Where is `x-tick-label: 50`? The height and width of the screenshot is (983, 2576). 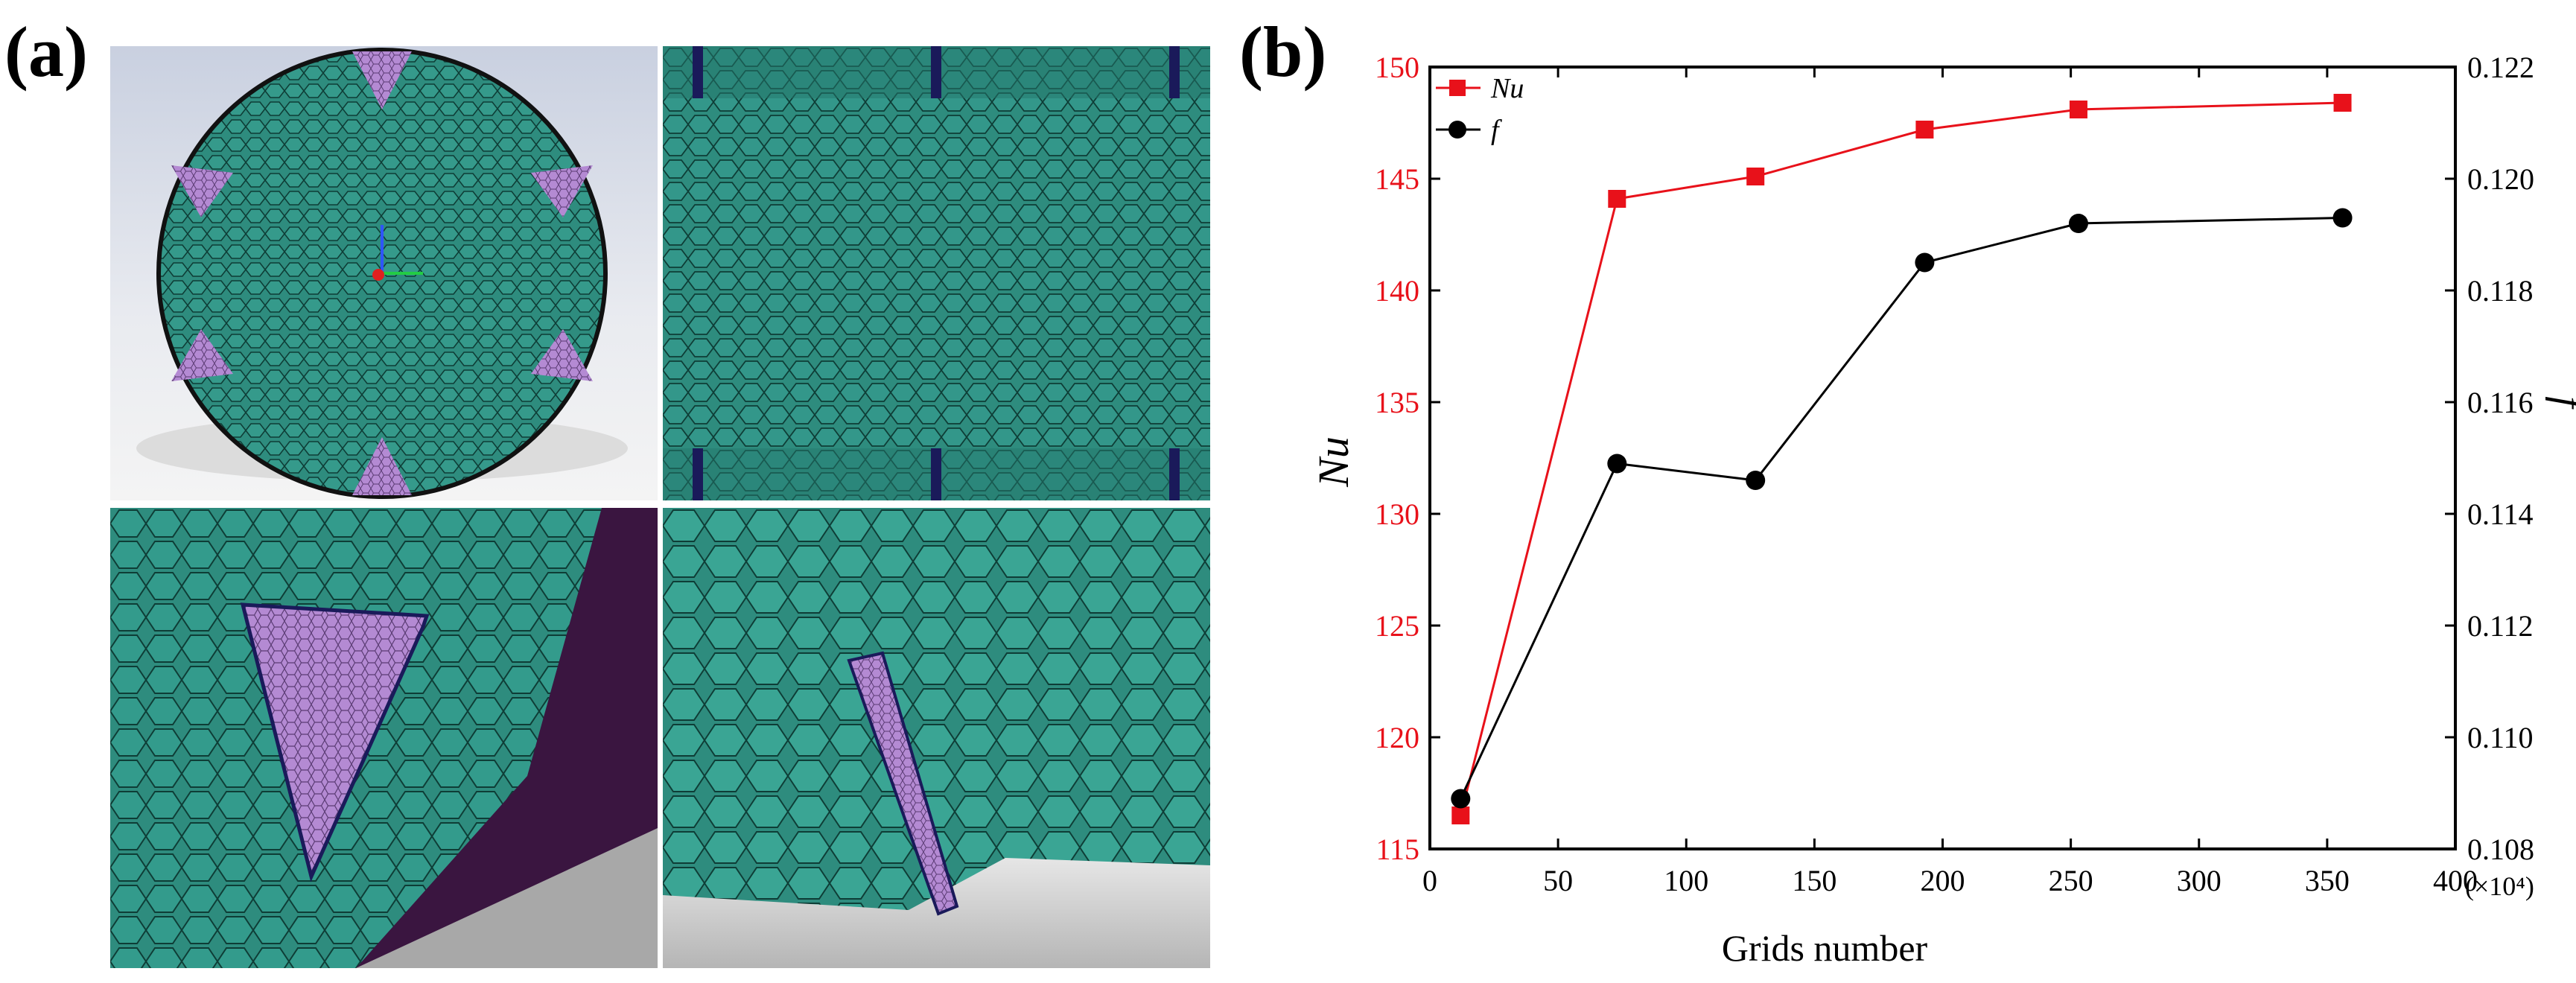
x-tick-label: 50 is located at coordinates (1558, 881).